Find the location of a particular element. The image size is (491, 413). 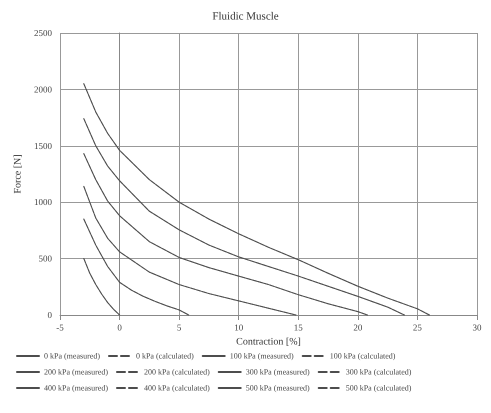

y-tick-label: 2000 is located at coordinates (43, 89).